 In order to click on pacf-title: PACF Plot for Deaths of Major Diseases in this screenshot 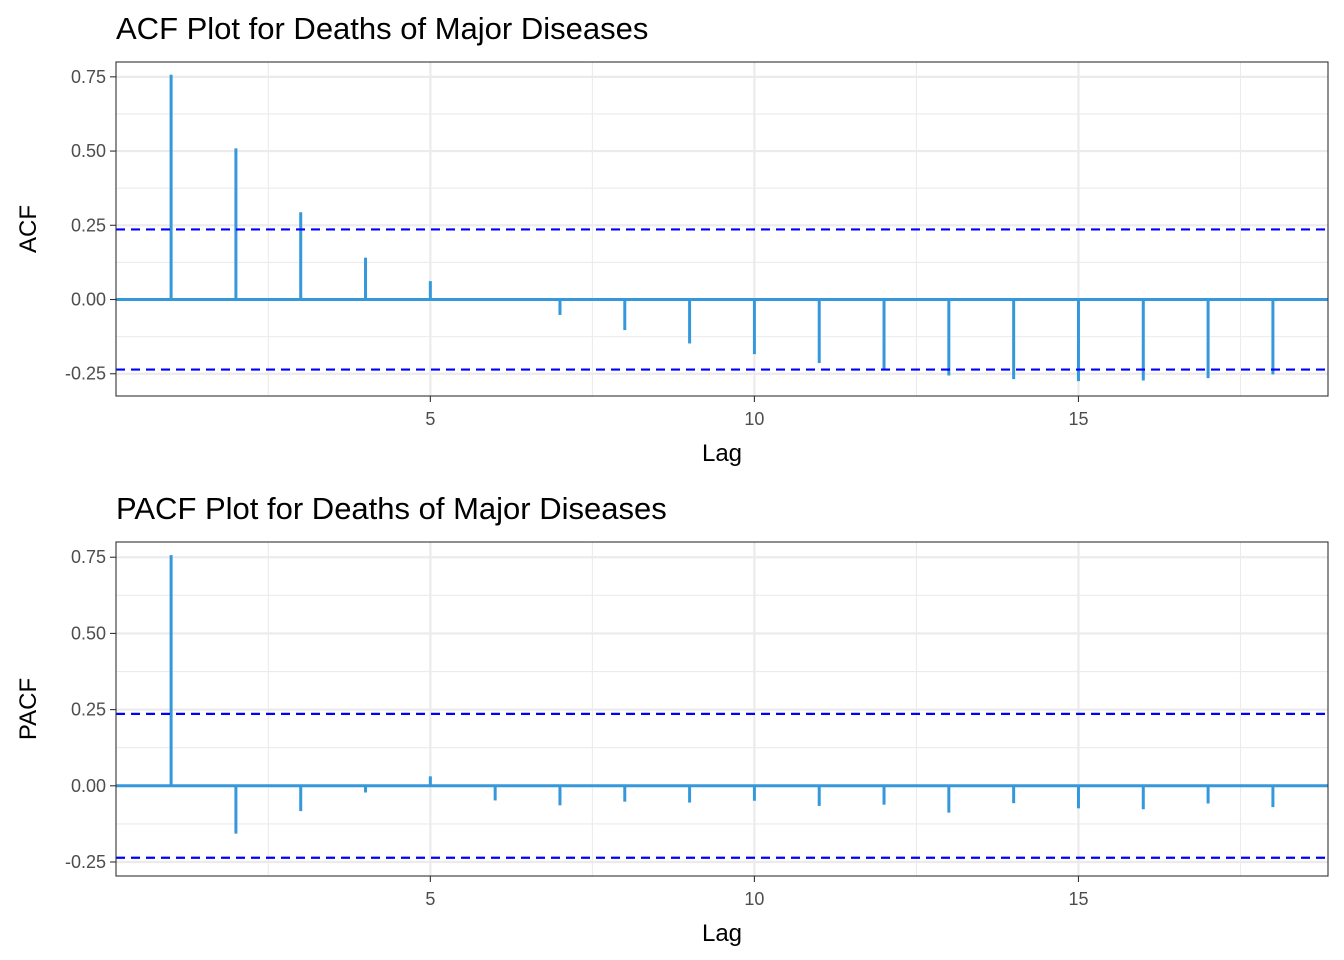, I will do `click(391, 508)`.